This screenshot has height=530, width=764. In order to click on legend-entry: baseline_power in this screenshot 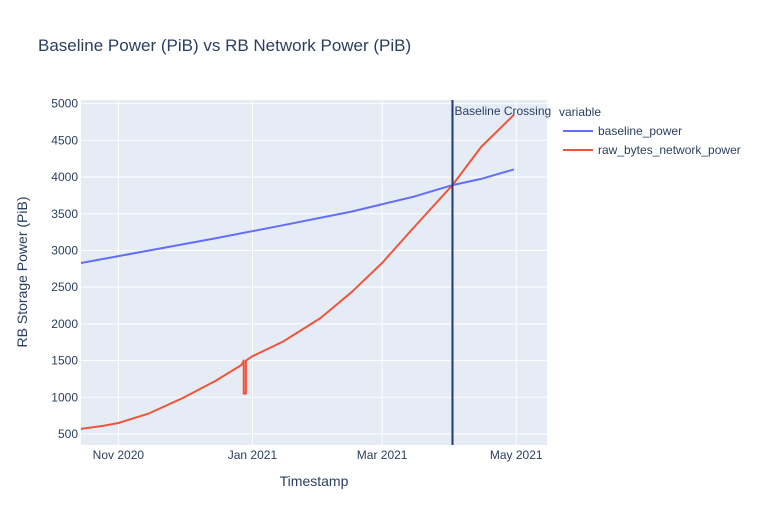, I will do `click(640, 131)`.